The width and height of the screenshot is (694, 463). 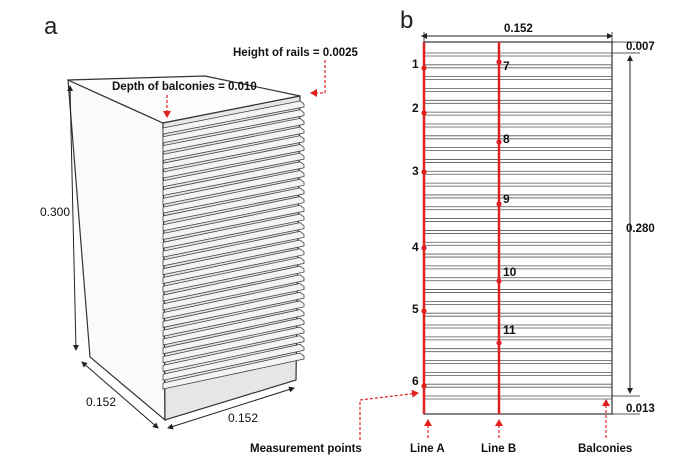 I want to click on span-label: 0.280, so click(x=640, y=229).